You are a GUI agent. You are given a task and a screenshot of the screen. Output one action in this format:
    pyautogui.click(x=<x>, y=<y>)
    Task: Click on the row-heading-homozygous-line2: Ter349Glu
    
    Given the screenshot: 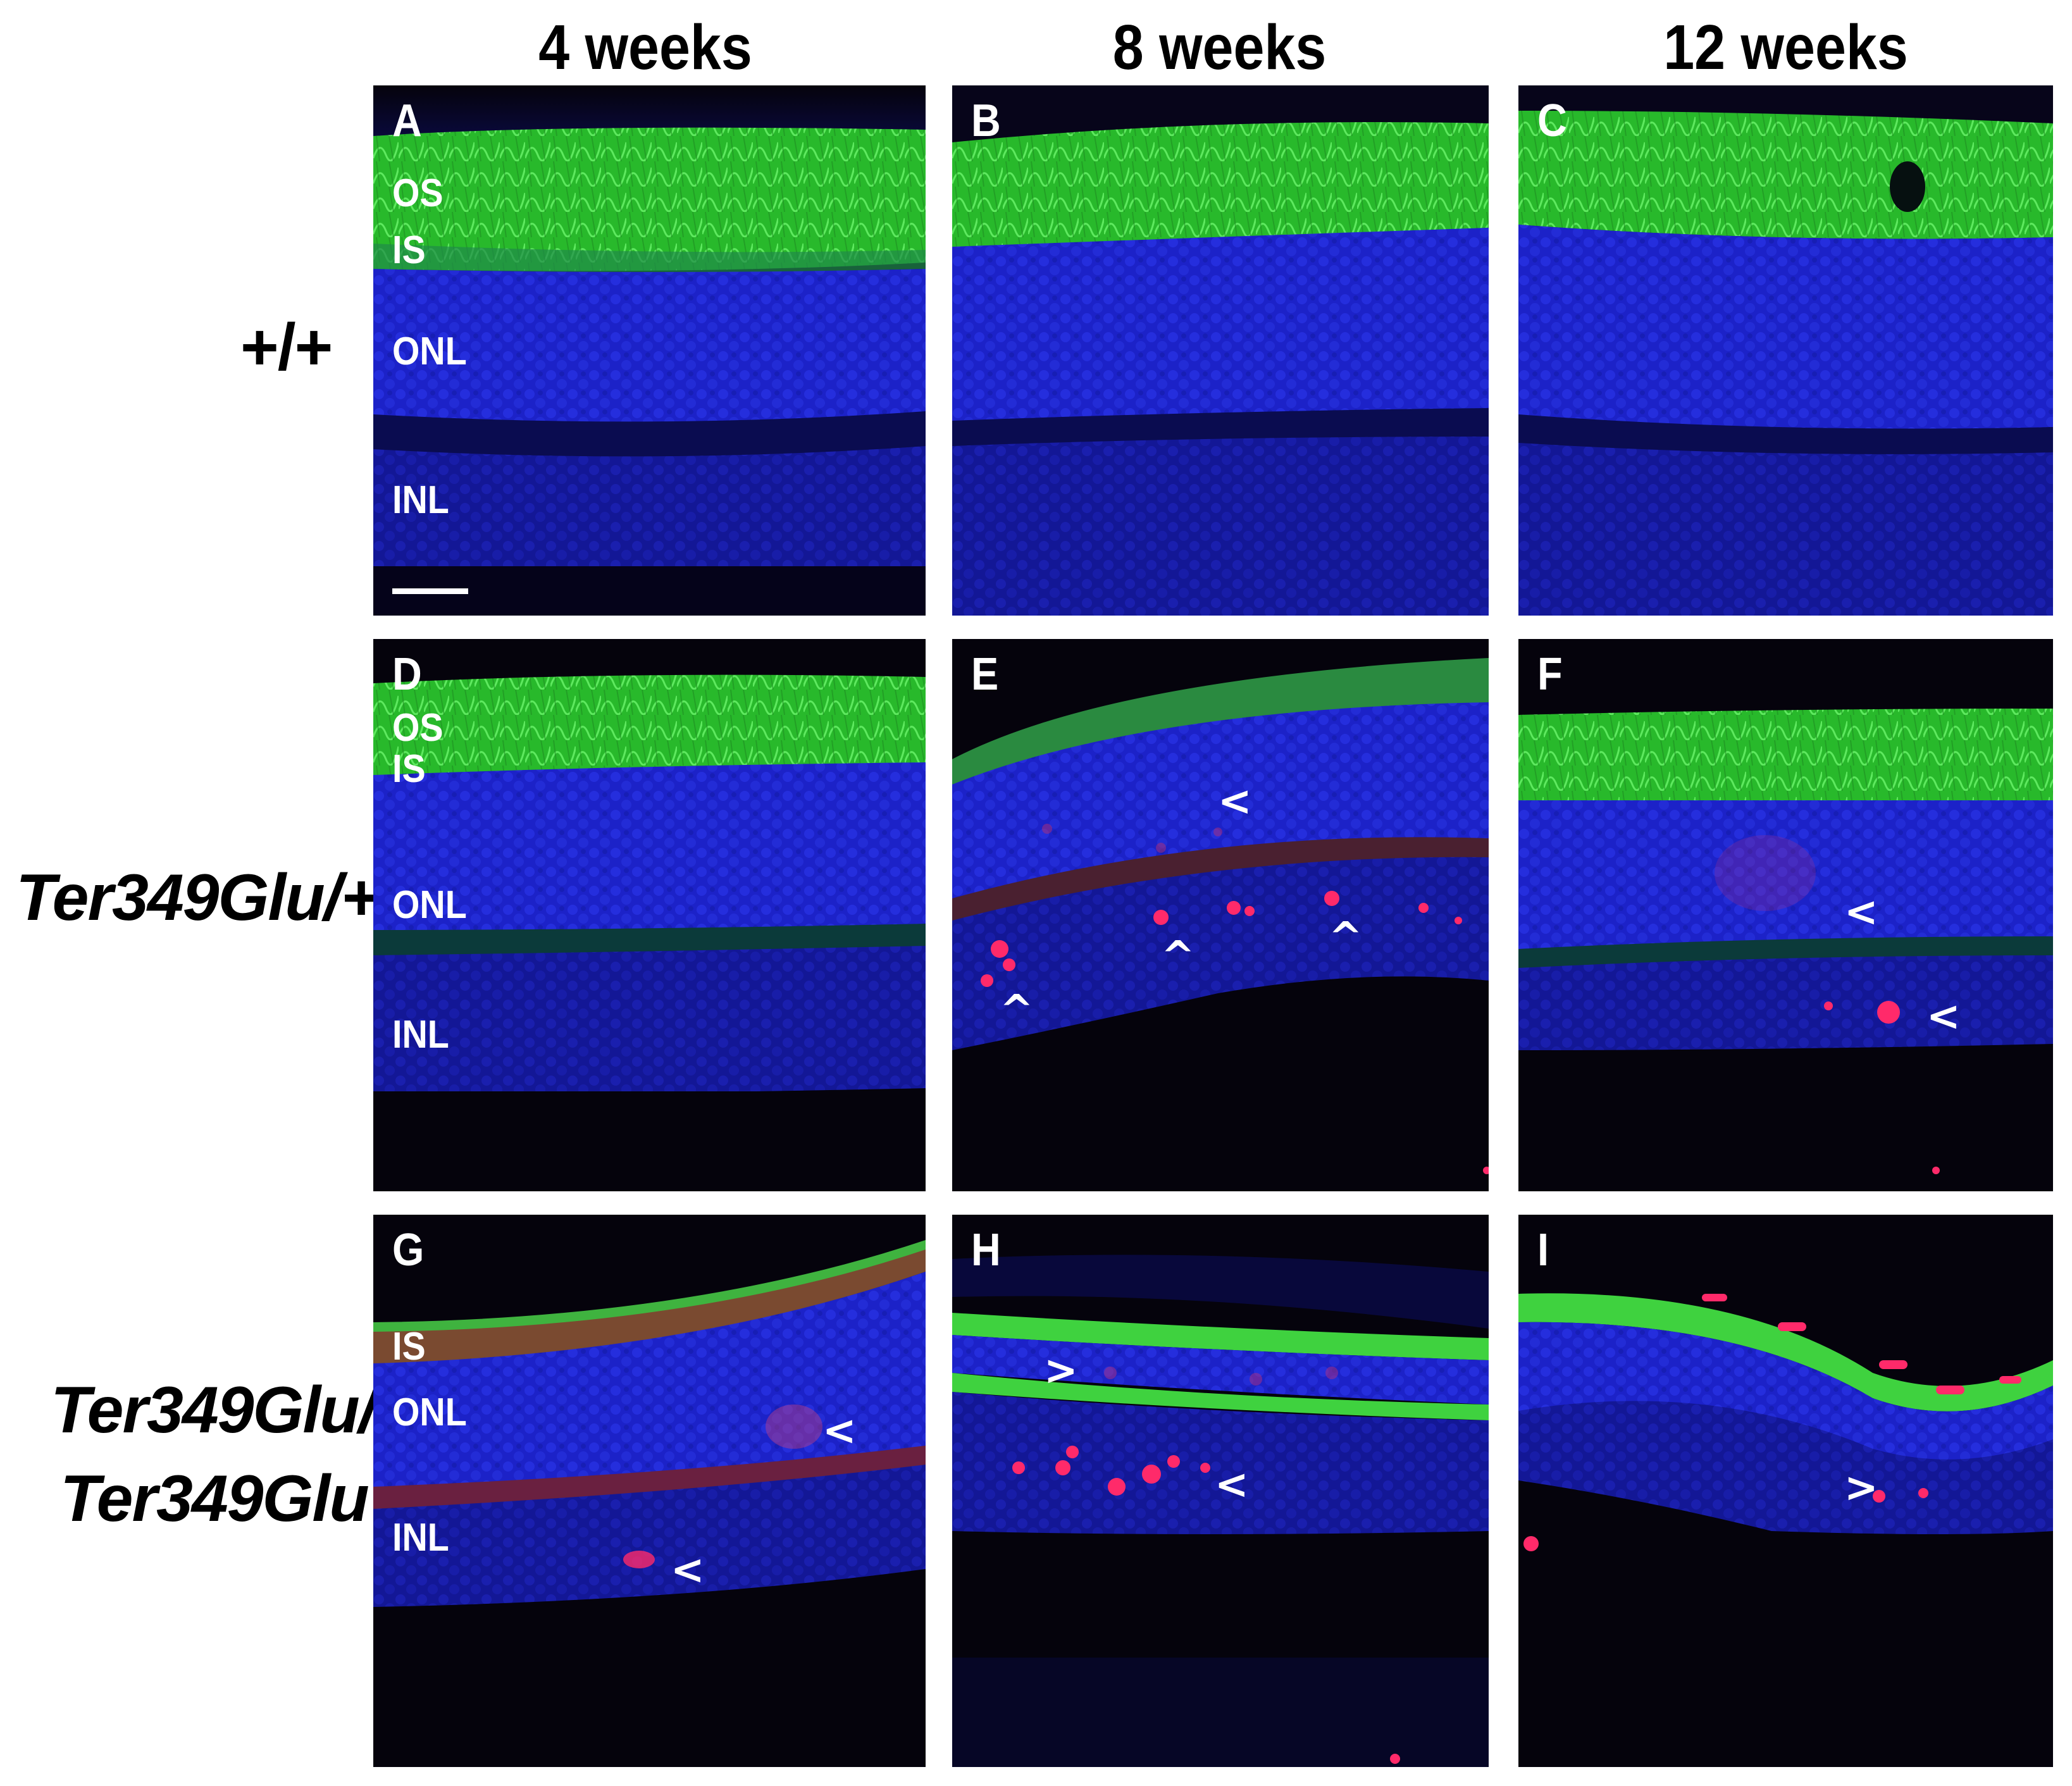 What is the action you would take?
    pyautogui.click(x=214, y=1498)
    